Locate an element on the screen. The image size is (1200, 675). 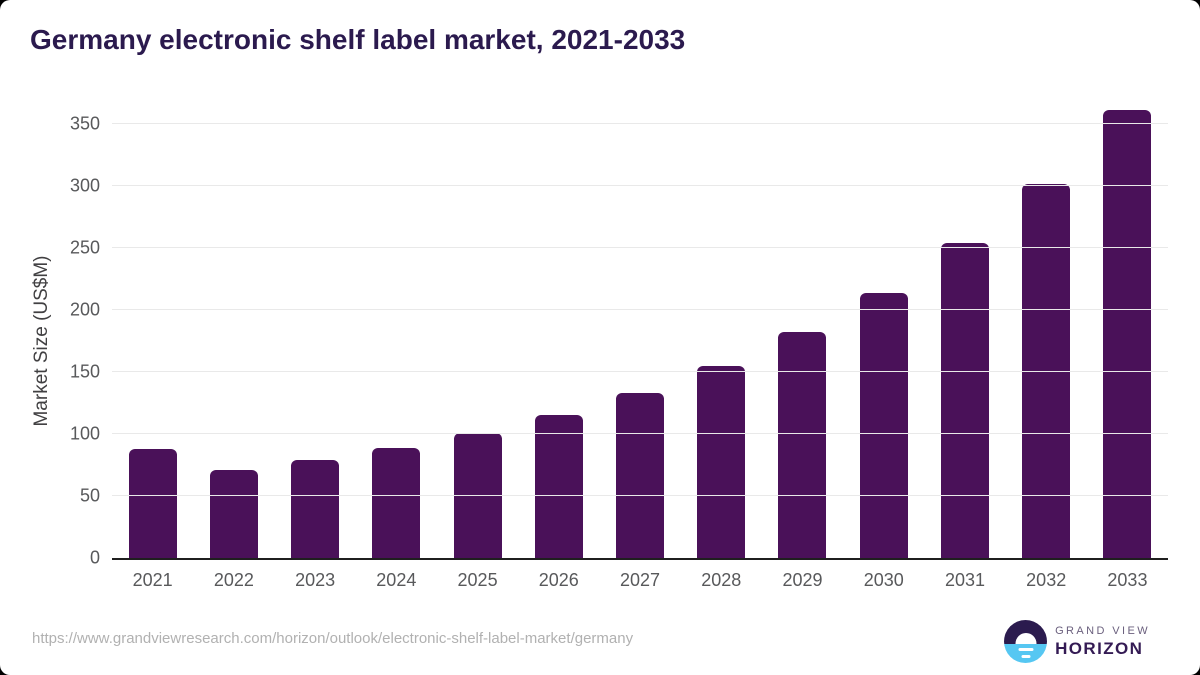
logo-text: GRAND VIEW HORIZON is located at coordinates (1102, 642).